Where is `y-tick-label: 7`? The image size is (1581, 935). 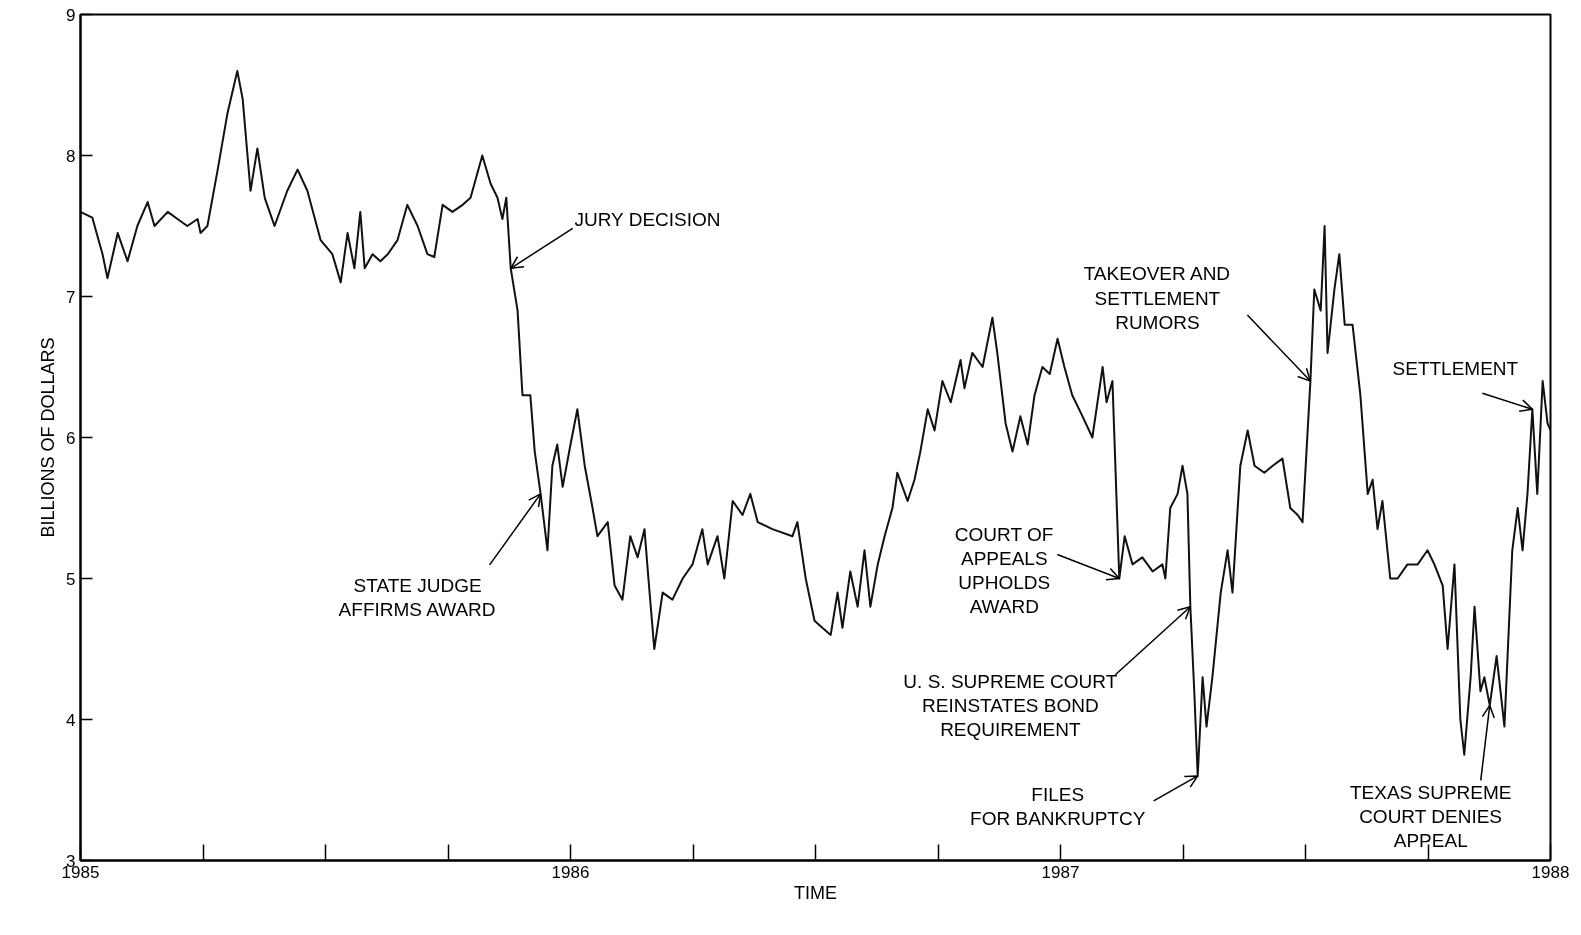
y-tick-label: 7 is located at coordinates (71, 297).